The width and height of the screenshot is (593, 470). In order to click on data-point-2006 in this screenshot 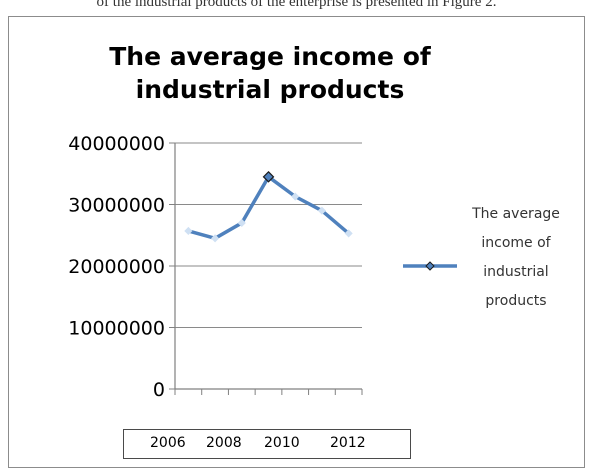, I will do `click(188, 231)`.